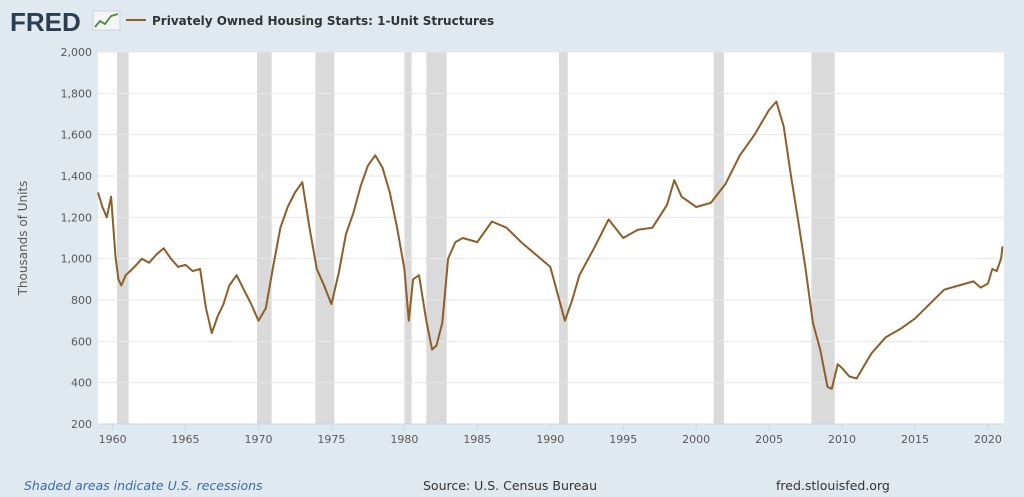 The width and height of the screenshot is (1024, 497). What do you see at coordinates (915, 439) in the screenshot?
I see `x-tick-label-11: 2015` at bounding box center [915, 439].